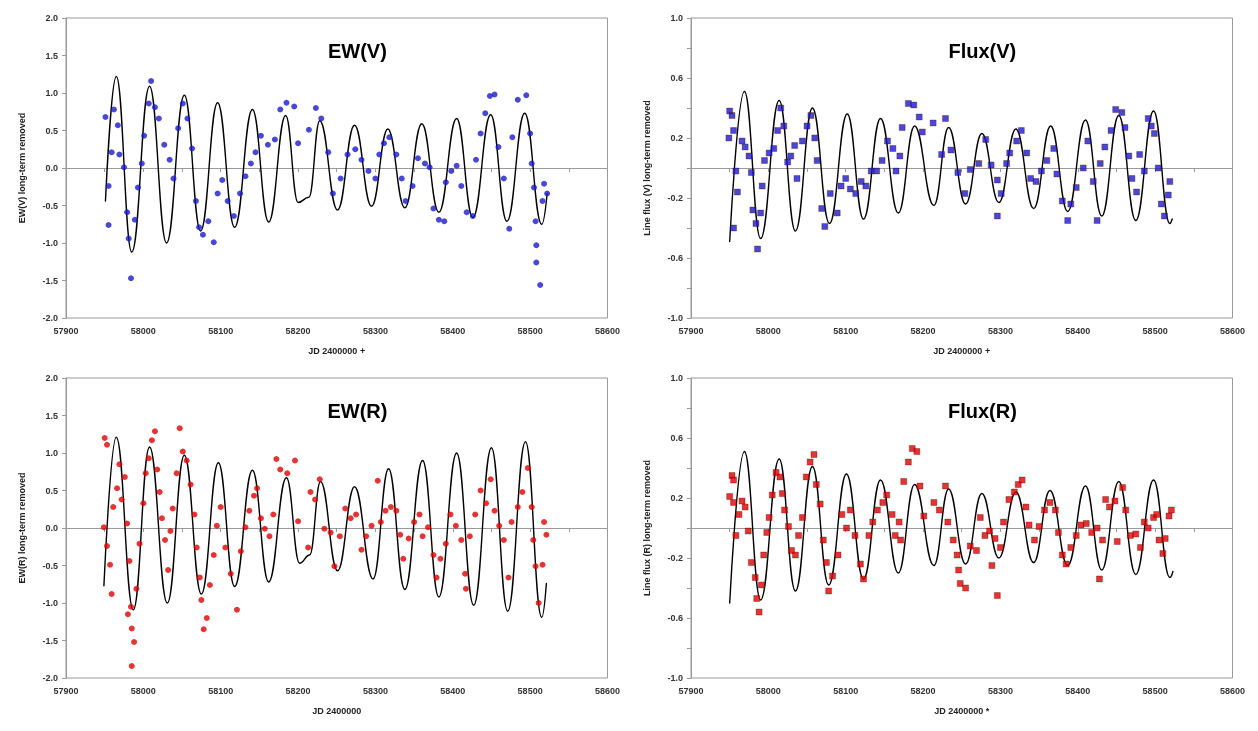 Image resolution: width=1258 pixels, height=731 pixels. I want to click on text: Flux(V), so click(982, 51).